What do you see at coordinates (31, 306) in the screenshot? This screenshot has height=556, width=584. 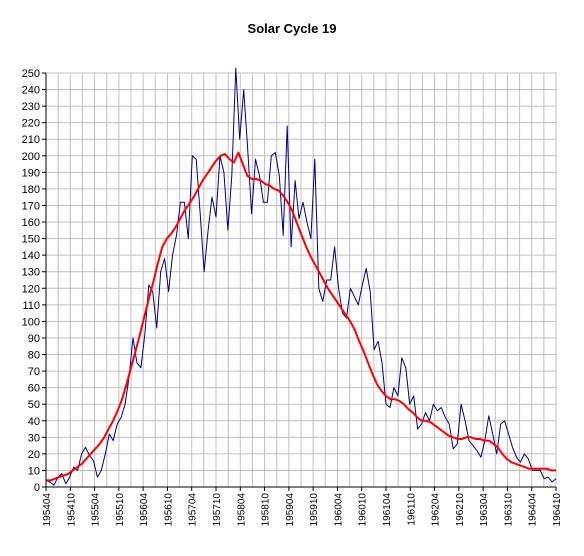 I see `y-tick-label: 110` at bounding box center [31, 306].